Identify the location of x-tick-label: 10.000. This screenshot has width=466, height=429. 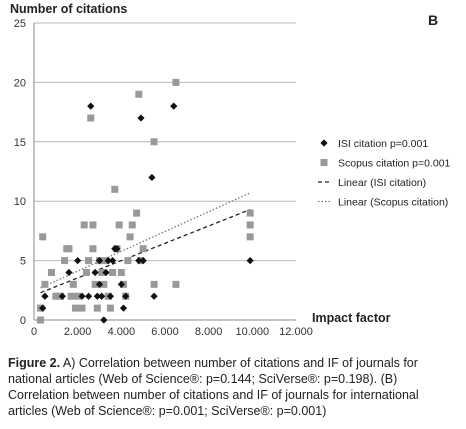
(253, 332).